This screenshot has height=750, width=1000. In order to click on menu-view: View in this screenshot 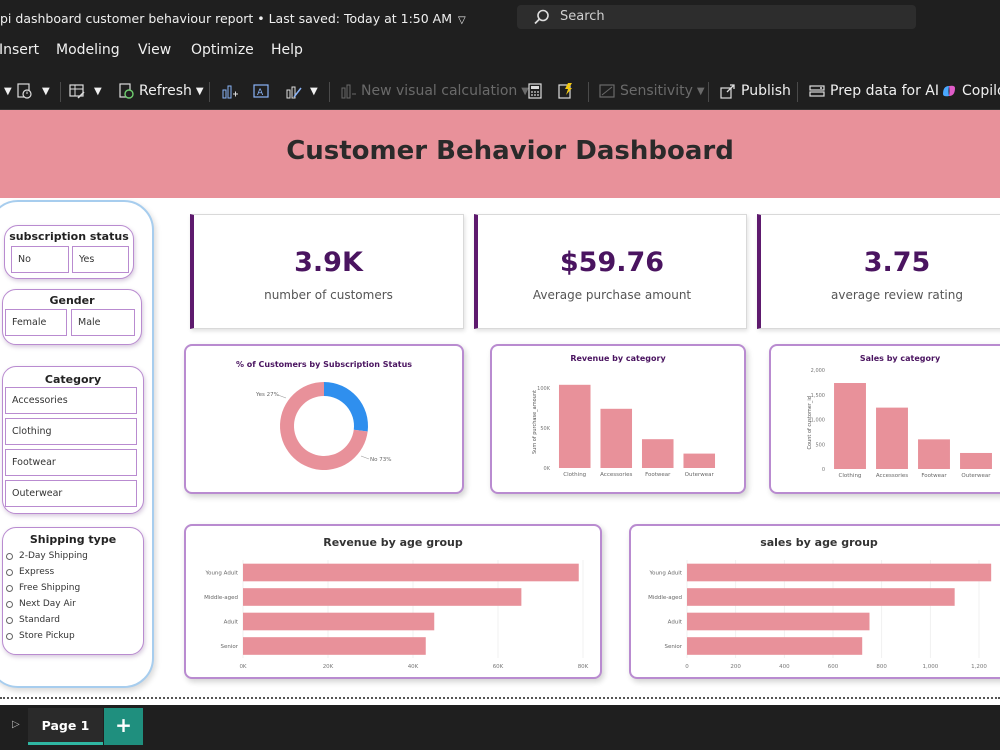, I will do `click(155, 50)`.